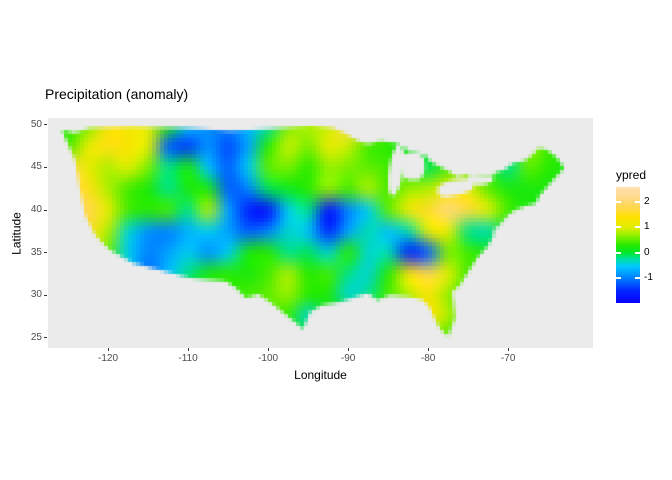 The height and width of the screenshot is (480, 672). What do you see at coordinates (268, 358) in the screenshot?
I see `x-tick-label: -100` at bounding box center [268, 358].